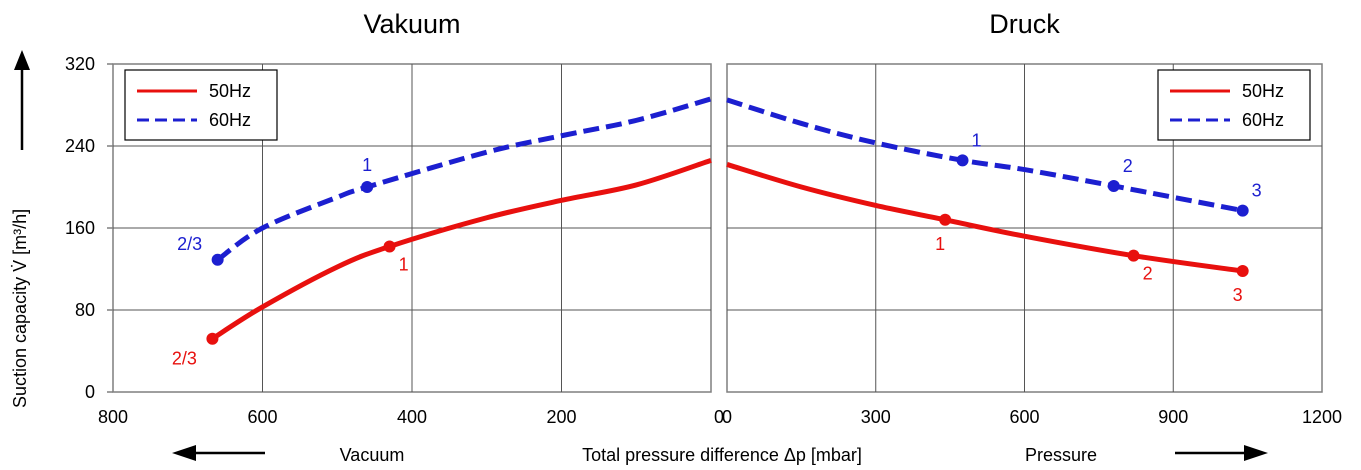 The width and height of the screenshot is (1361, 470). I want to click on x-tick-label: 200, so click(561, 417).